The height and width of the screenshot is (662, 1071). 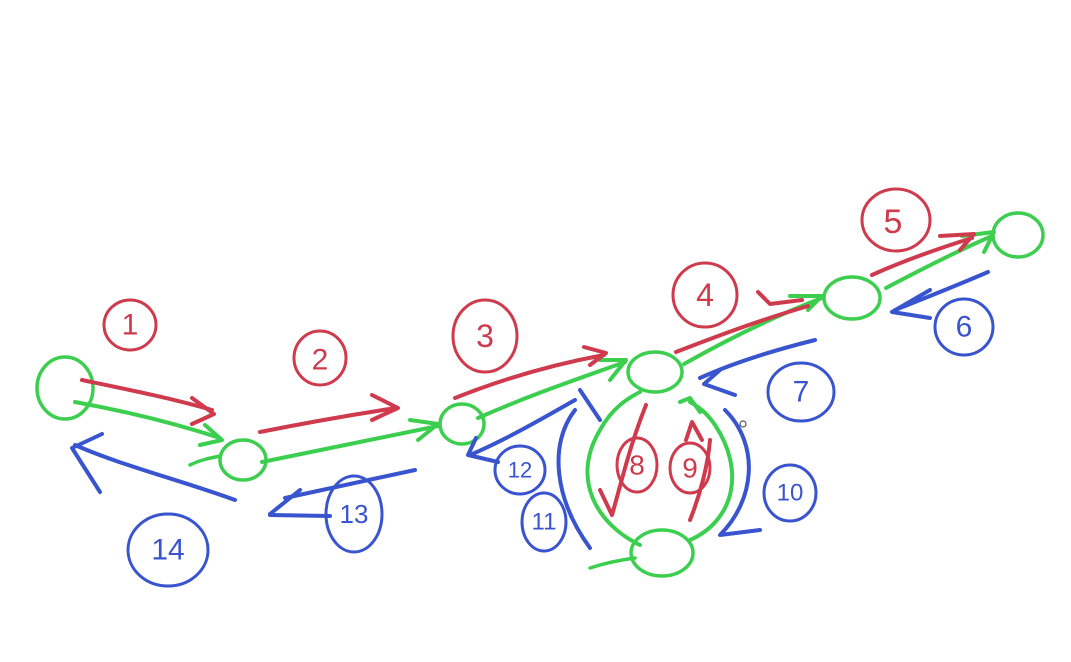 I want to click on label-4: 4, so click(x=705, y=295).